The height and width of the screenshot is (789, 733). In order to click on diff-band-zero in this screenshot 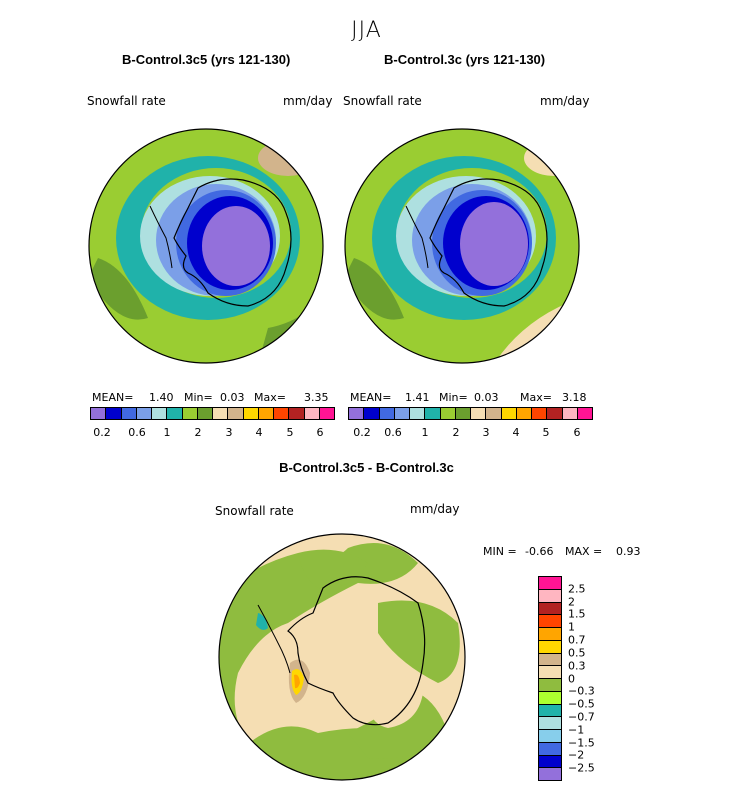, I will do `click(395, 701)`.